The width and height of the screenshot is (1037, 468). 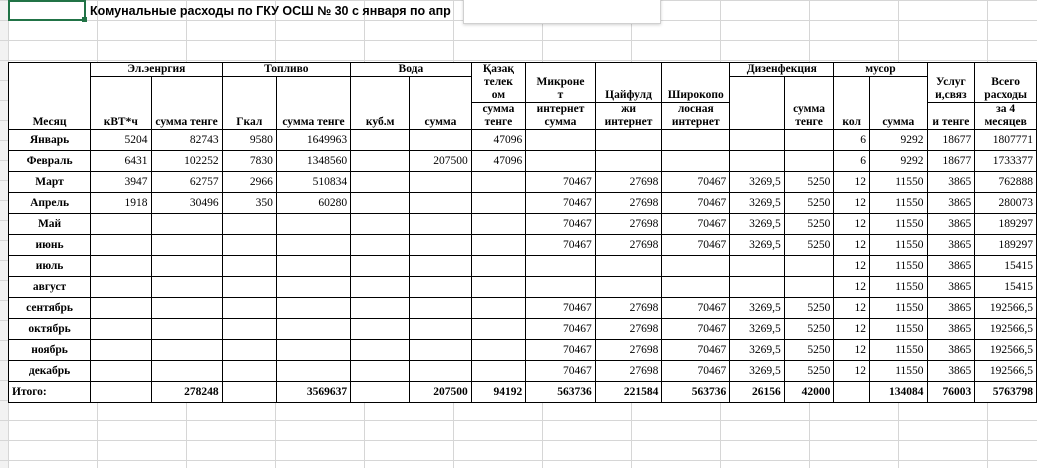 What do you see at coordinates (560, 392) in the screenshot?
I see `total-cell-mikronet: 563736` at bounding box center [560, 392].